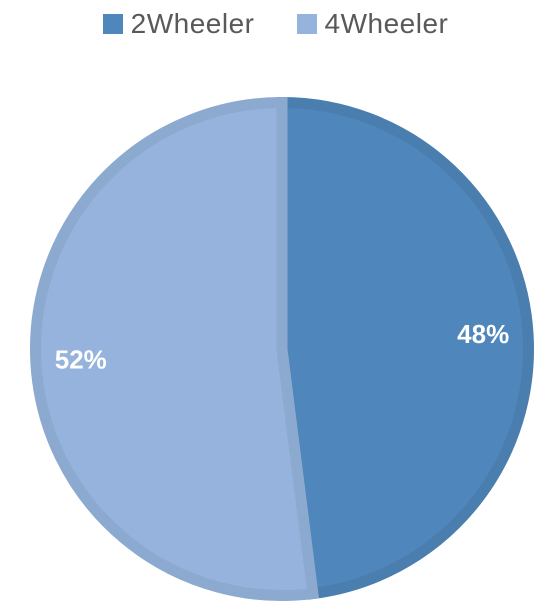 The width and height of the screenshot is (551, 606). I want to click on legend-item-2wheeler: 2Wheeler, so click(178, 24).